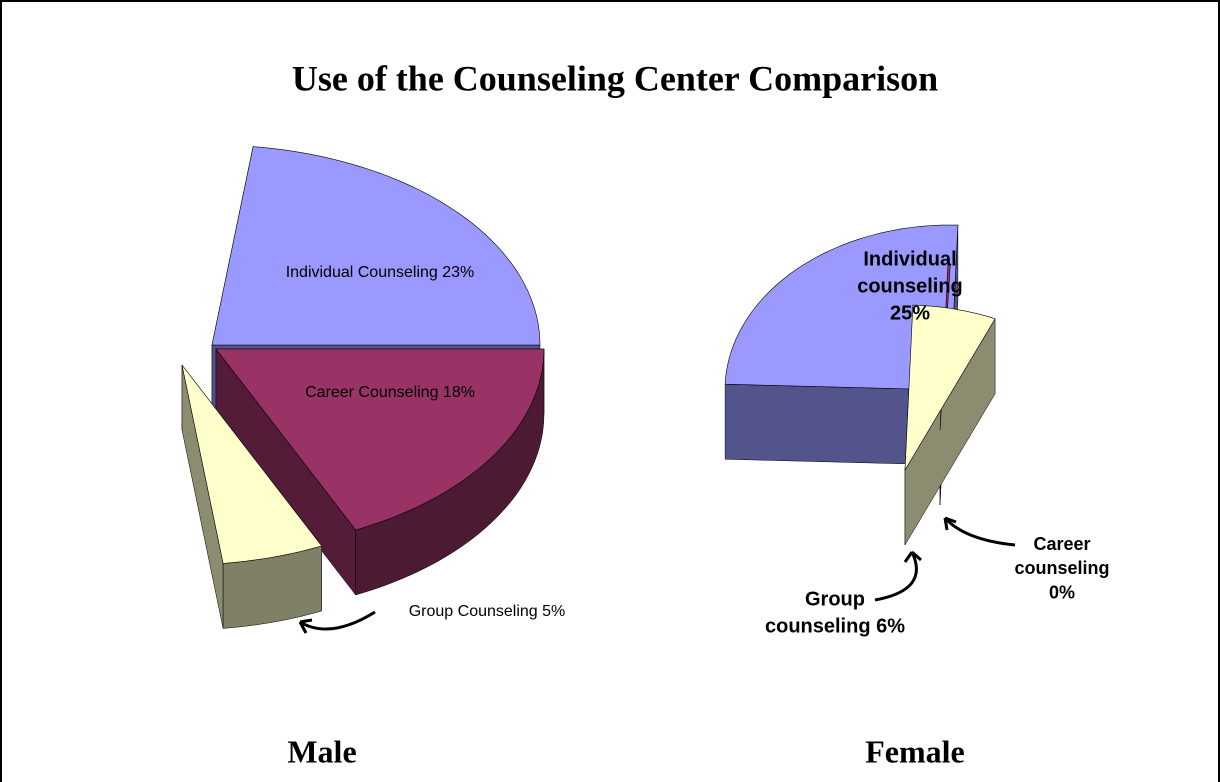 The image size is (1220, 782). Describe the element at coordinates (915, 751) in the screenshot. I see `pie-title: Female` at that location.